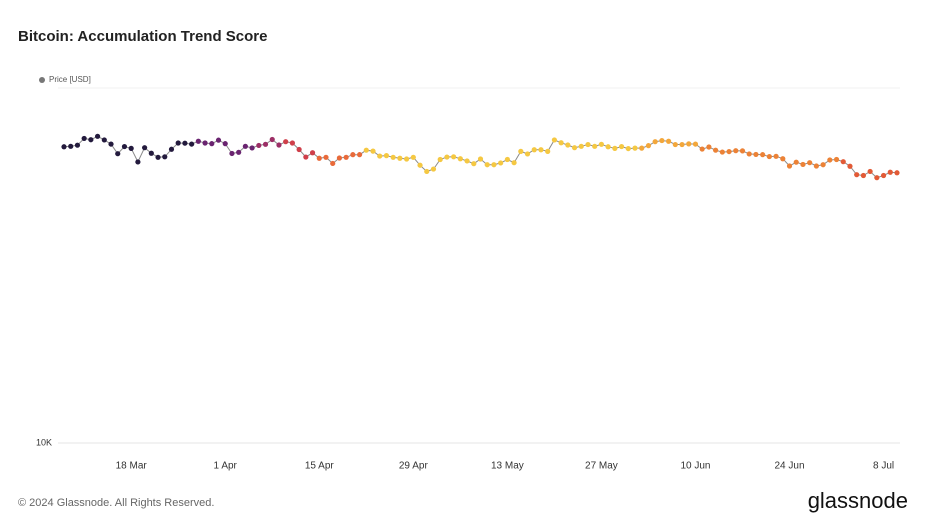  Describe the element at coordinates (116, 503) in the screenshot. I see `footer: © 2024 Glassnode. All Rights Reserved.` at that location.